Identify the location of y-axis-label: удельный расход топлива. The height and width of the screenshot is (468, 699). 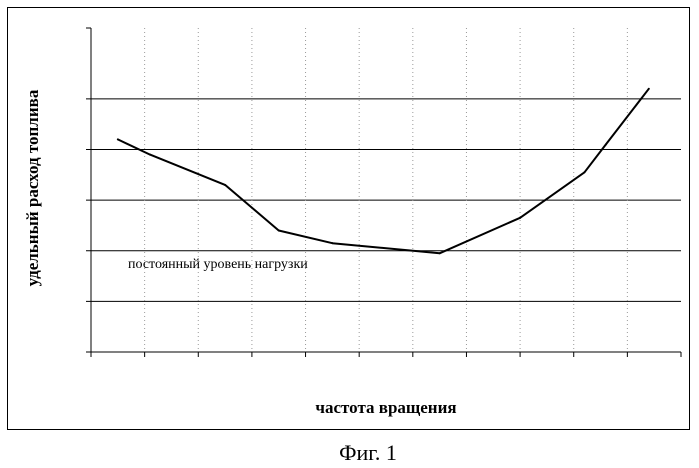
(33, 188).